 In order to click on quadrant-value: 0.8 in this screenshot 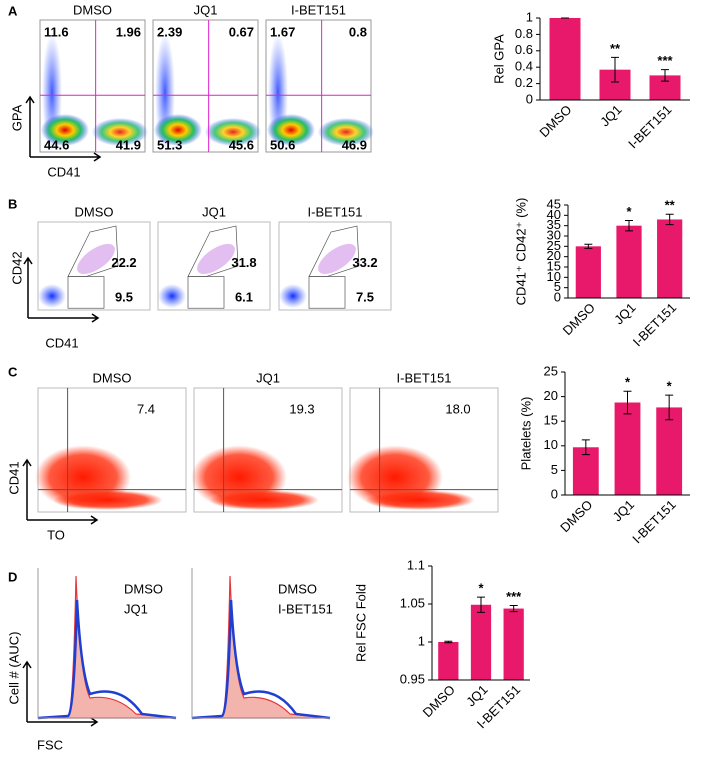, I will do `click(358, 31)`.